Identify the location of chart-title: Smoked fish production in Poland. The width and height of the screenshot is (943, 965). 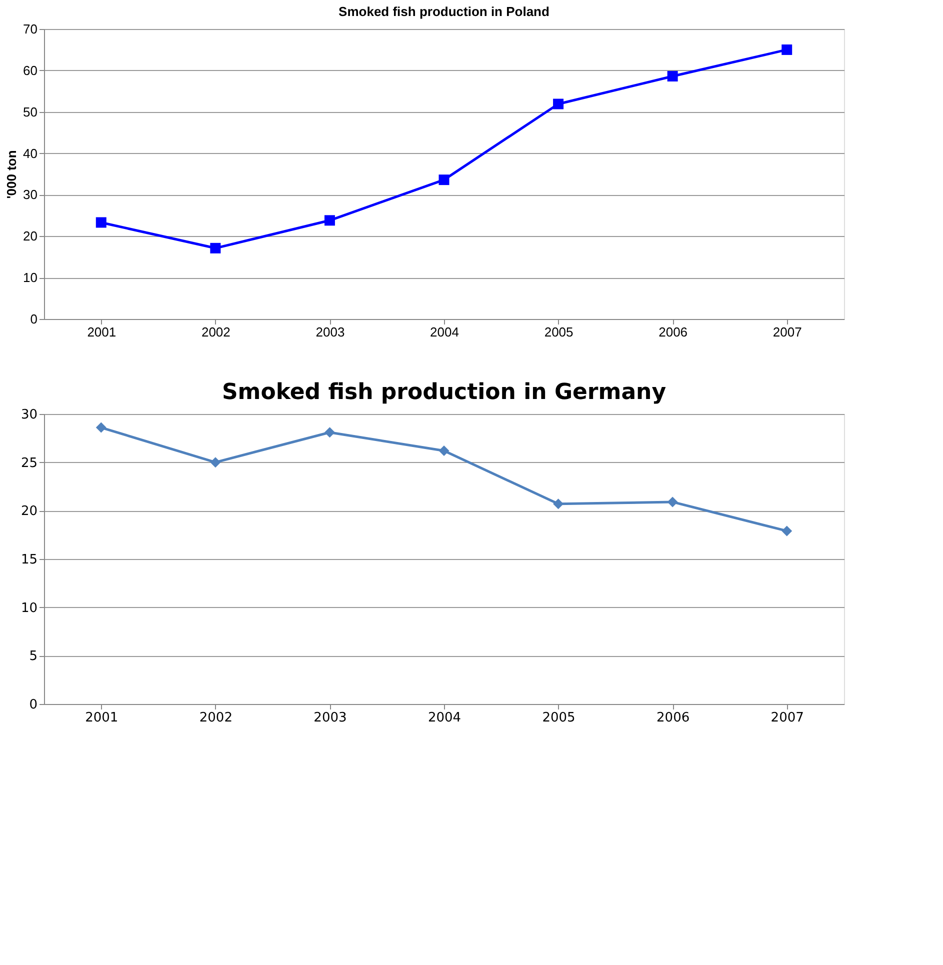
(444, 11).